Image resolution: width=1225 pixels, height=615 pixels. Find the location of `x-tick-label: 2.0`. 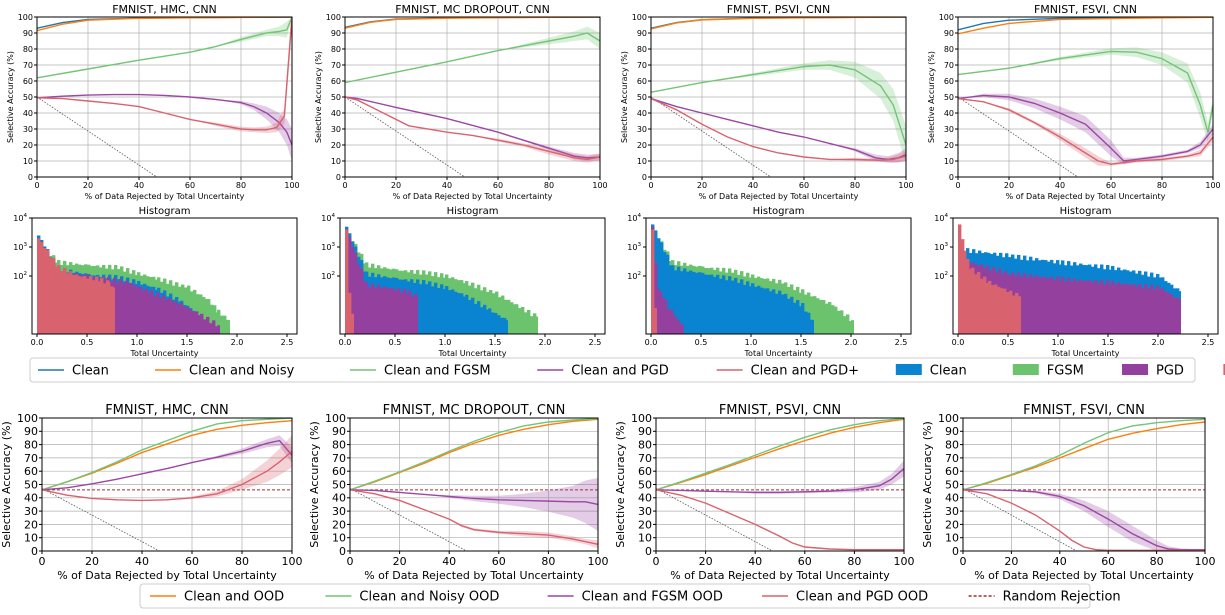

x-tick-label: 2.0 is located at coordinates (237, 342).